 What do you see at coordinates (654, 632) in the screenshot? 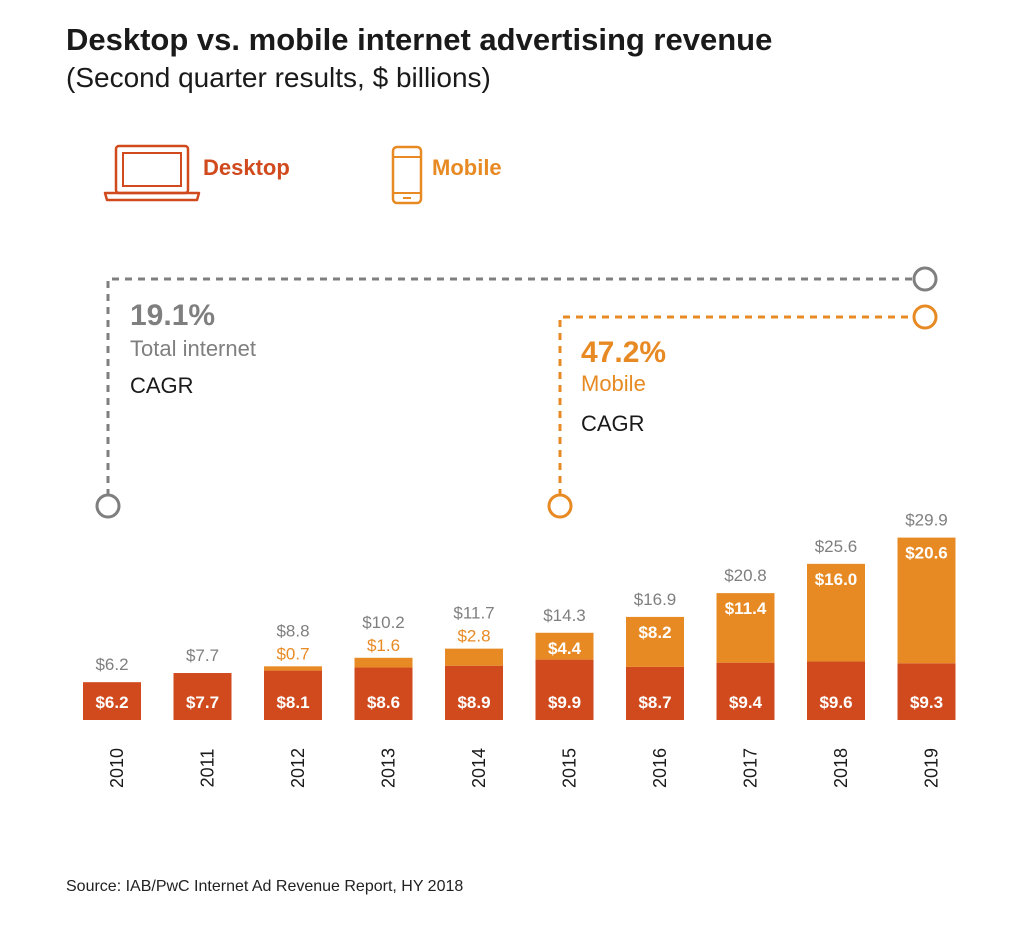
I see `label-mobile-2016: $8.2` at bounding box center [654, 632].